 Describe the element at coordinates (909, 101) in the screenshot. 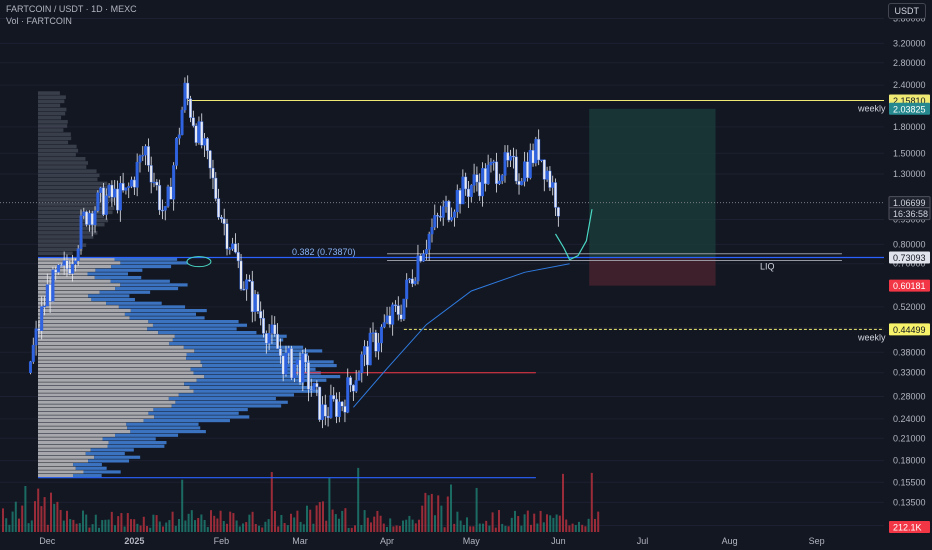

I see `price-tag-label: 2.15810` at that location.